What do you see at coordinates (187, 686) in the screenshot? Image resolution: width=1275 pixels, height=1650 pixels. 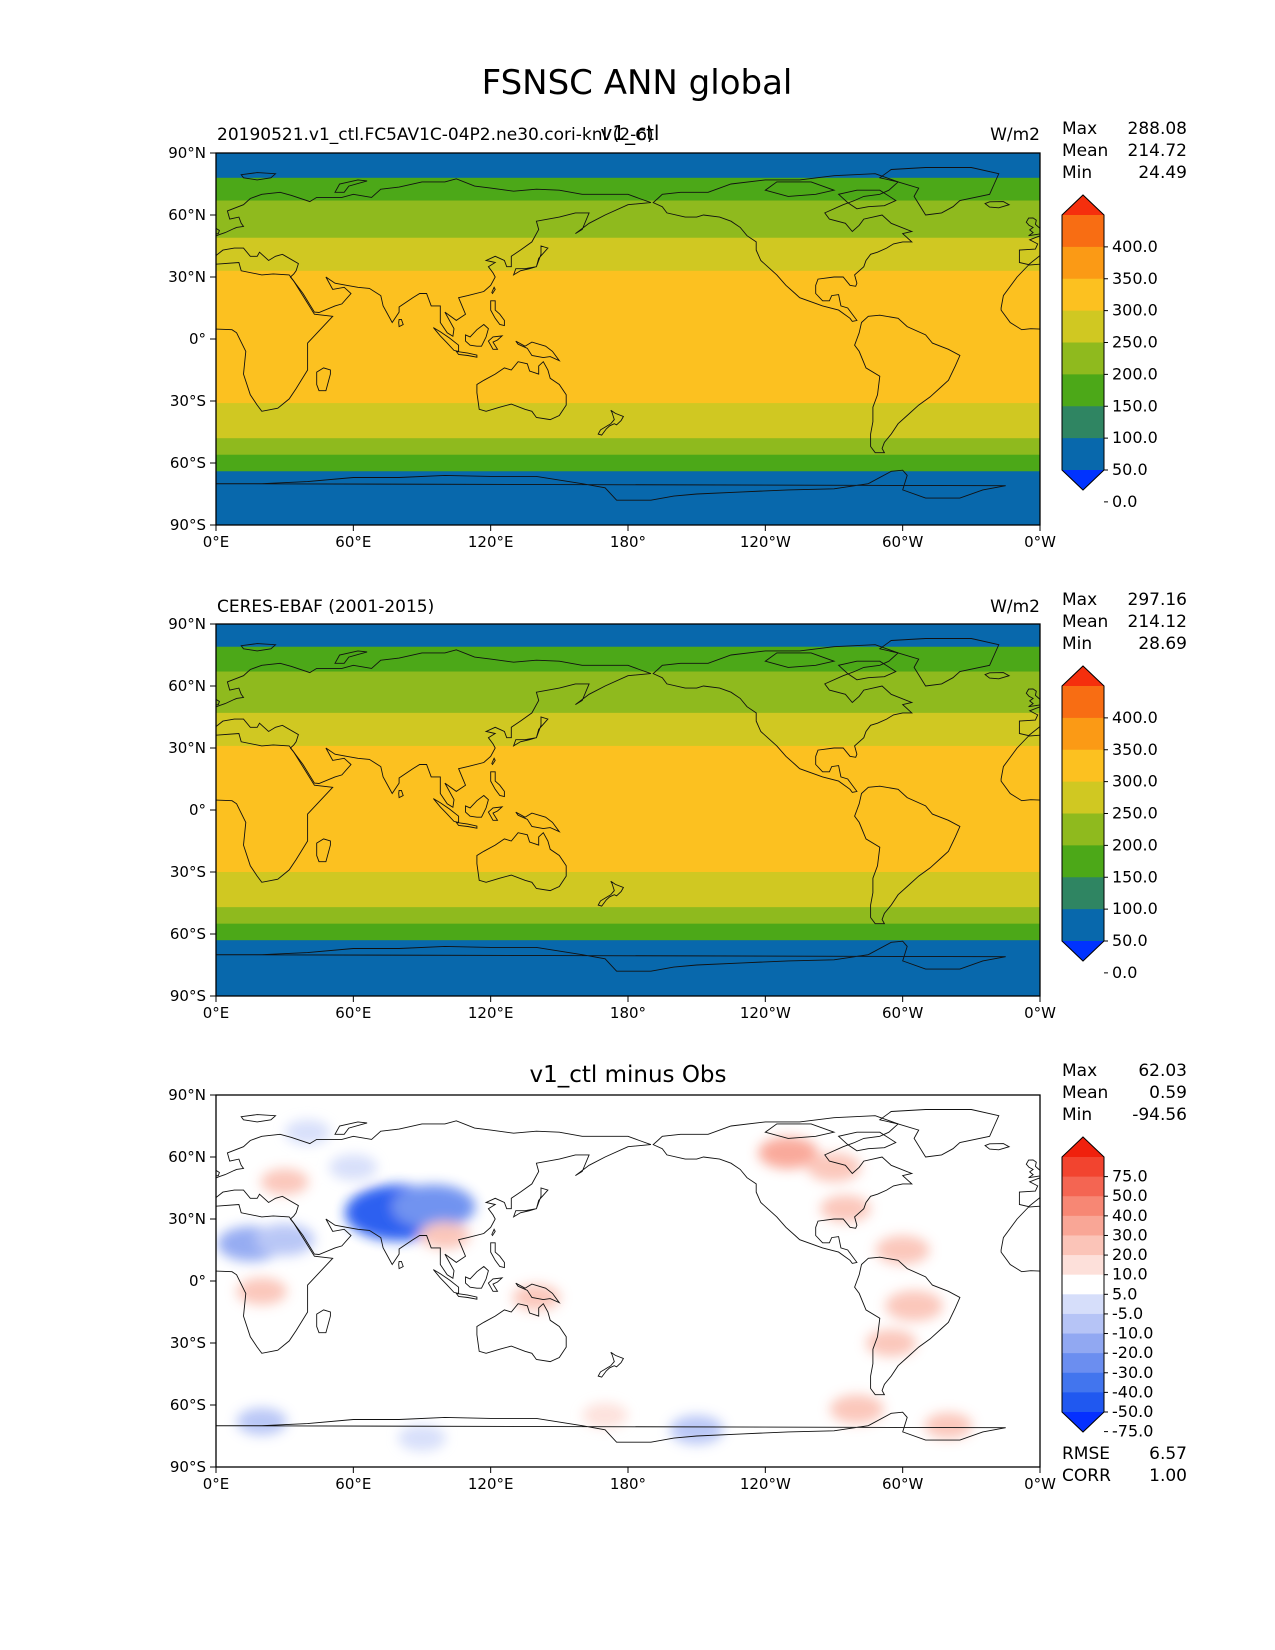 I see `panel-2-ytick-label: 60°N` at bounding box center [187, 686].